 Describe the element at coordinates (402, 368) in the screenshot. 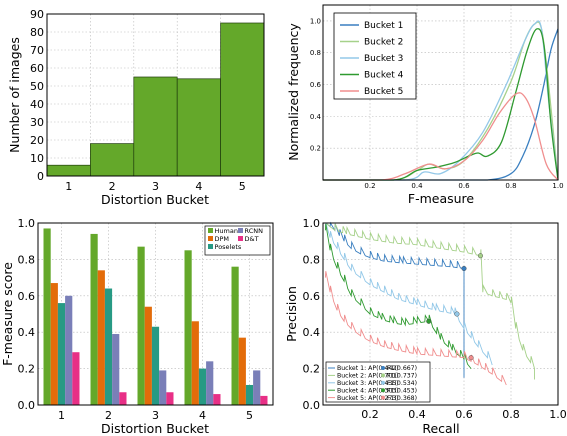

I see `pr-legend-f1-label: F1(0.667)` at that location.